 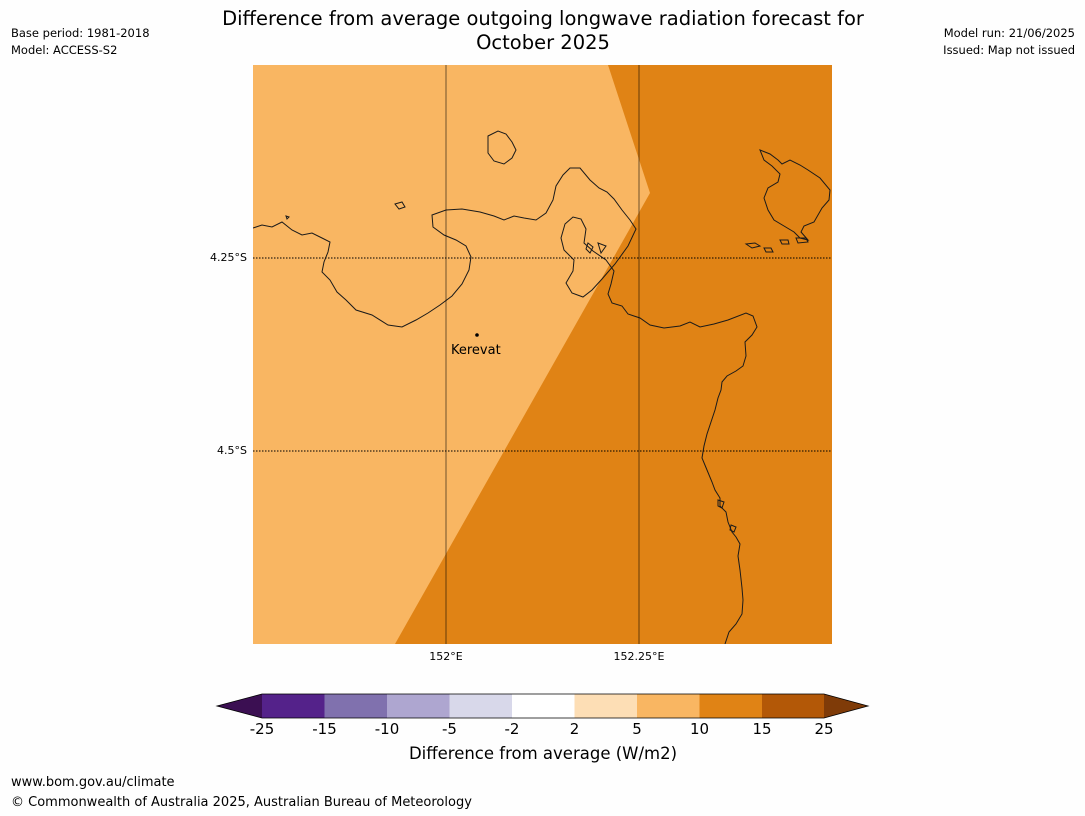 What do you see at coordinates (387, 729) in the screenshot?
I see `cbar-tick: -10` at bounding box center [387, 729].